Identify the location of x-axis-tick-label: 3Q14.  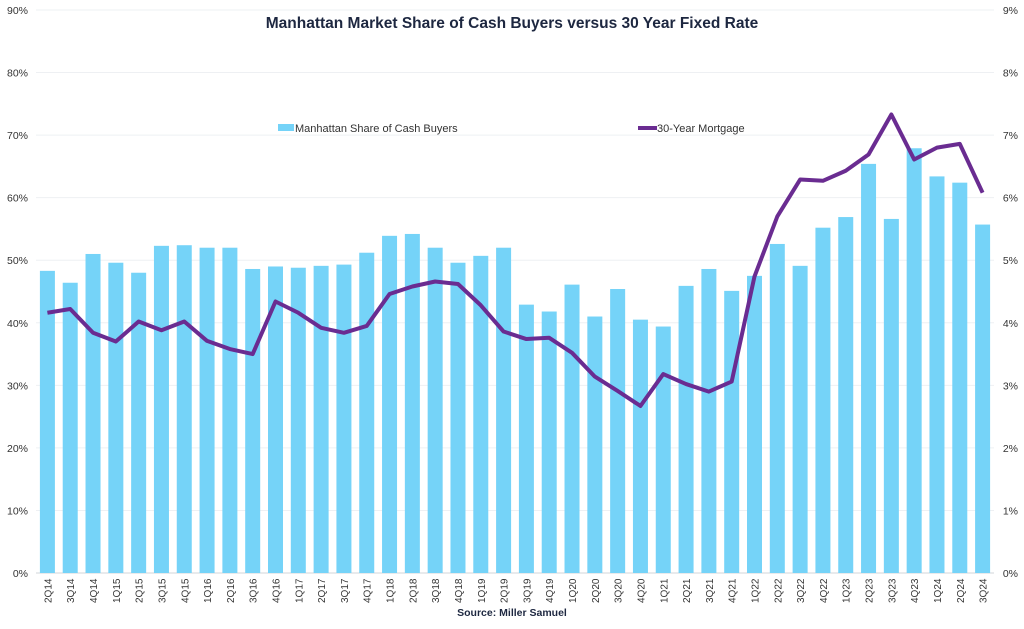
(71, 590).